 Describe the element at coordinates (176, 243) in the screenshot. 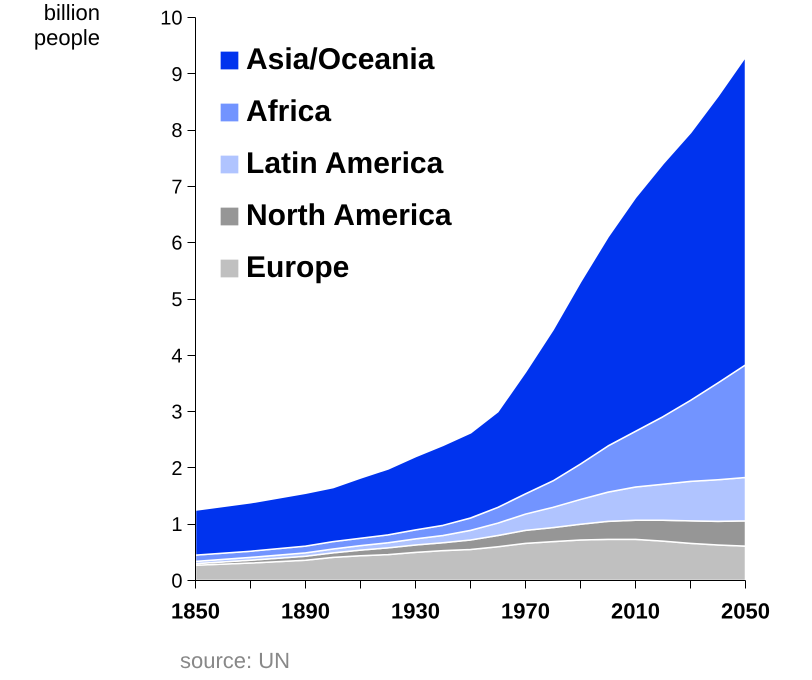

I see `y-tick-label: 6` at that location.